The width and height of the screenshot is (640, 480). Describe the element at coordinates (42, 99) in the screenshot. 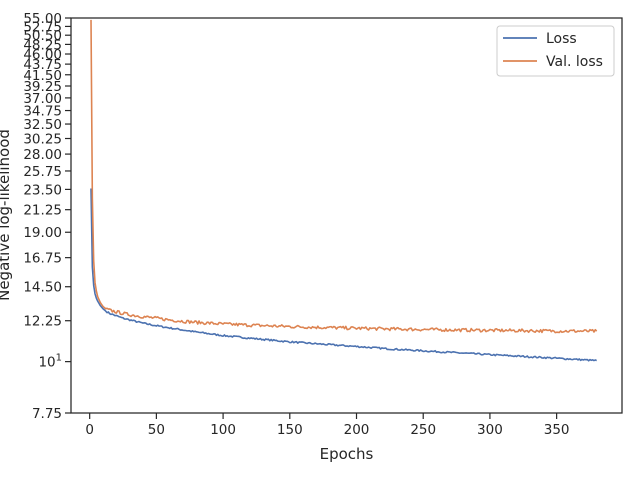

I see `y-tick-label: 37.00` at that location.